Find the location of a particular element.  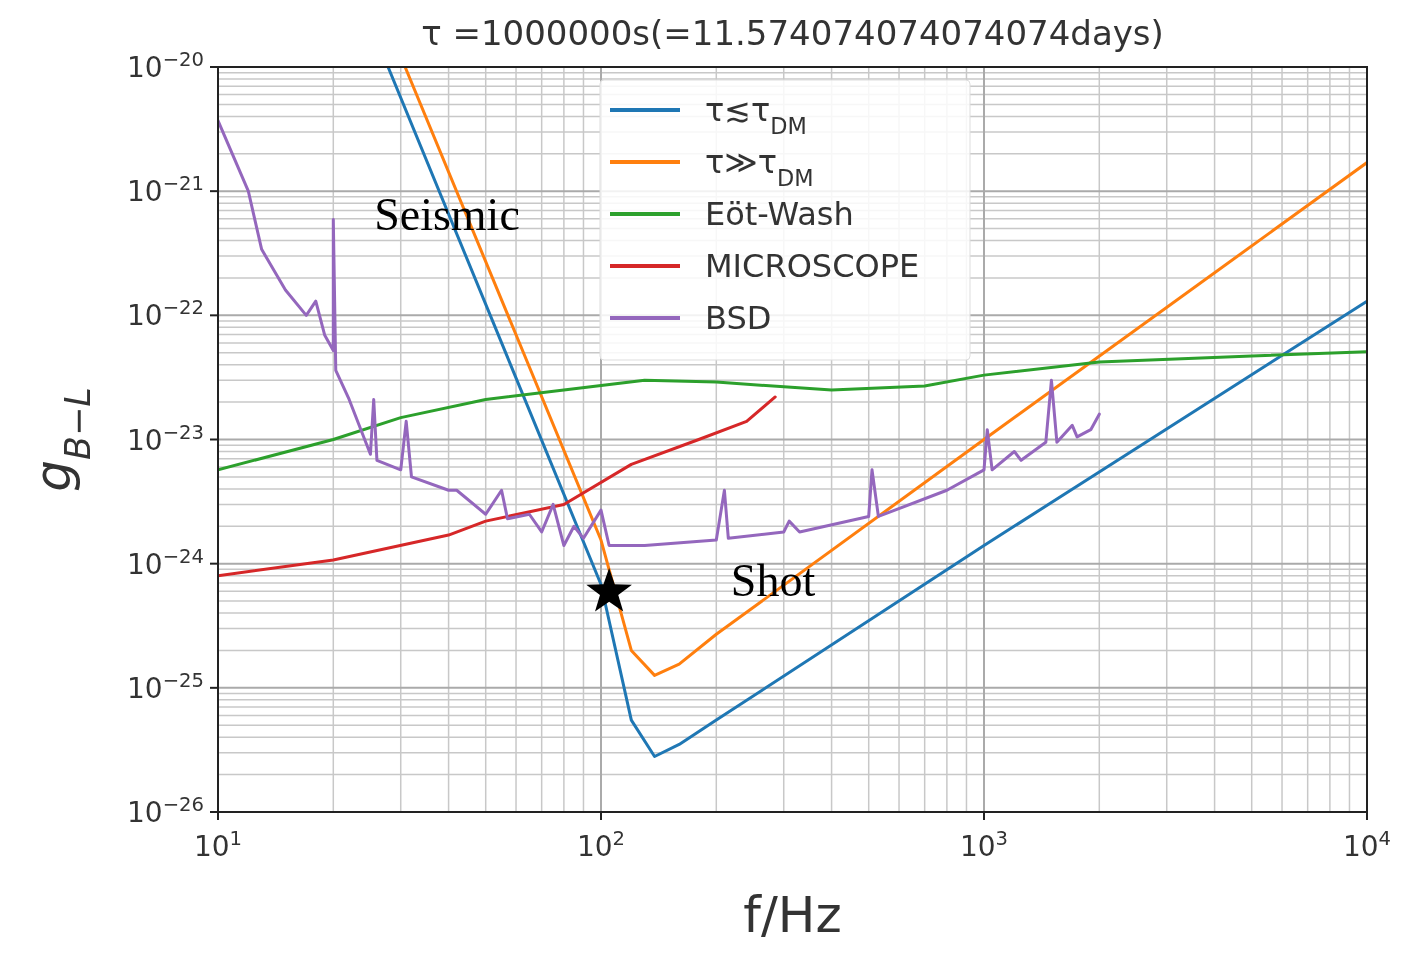

legend-label: τ≫τ$_{DM}$ is located at coordinates (759, 167).